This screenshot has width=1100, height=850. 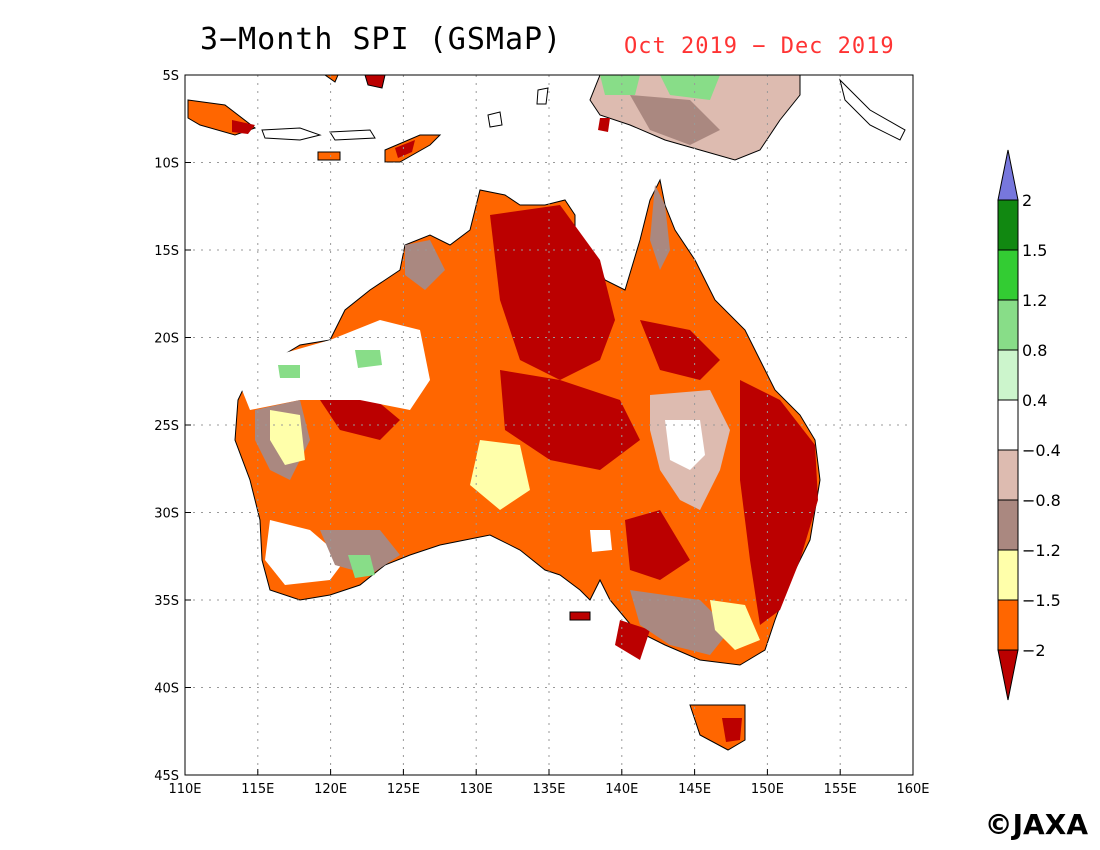 What do you see at coordinates (405, 149) in the screenshot?
I see `timor-red` at bounding box center [405, 149].